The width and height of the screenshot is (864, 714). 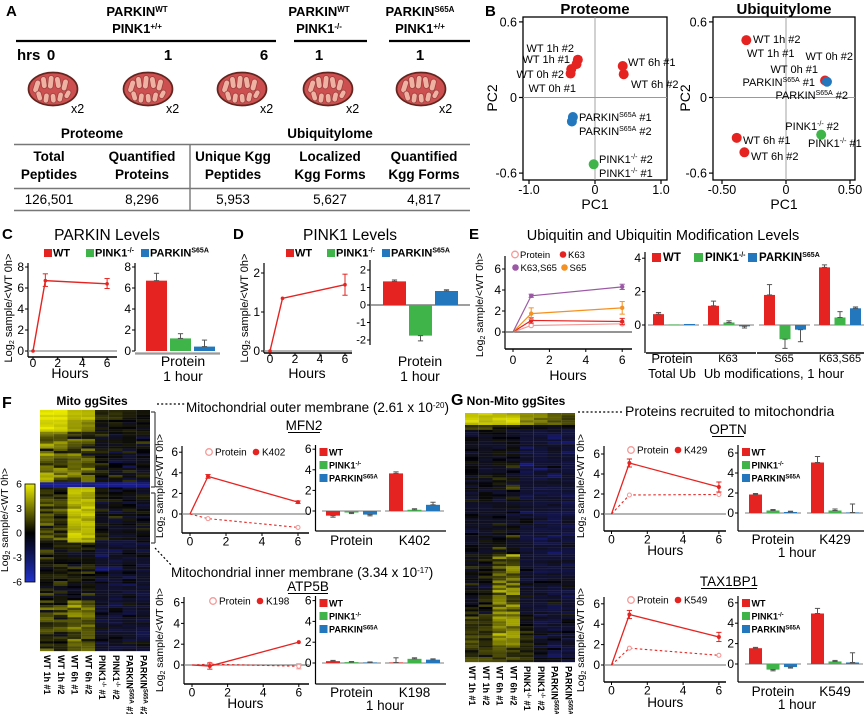 I want to click on svg-text: PINK1 Levels, so click(x=350, y=235).